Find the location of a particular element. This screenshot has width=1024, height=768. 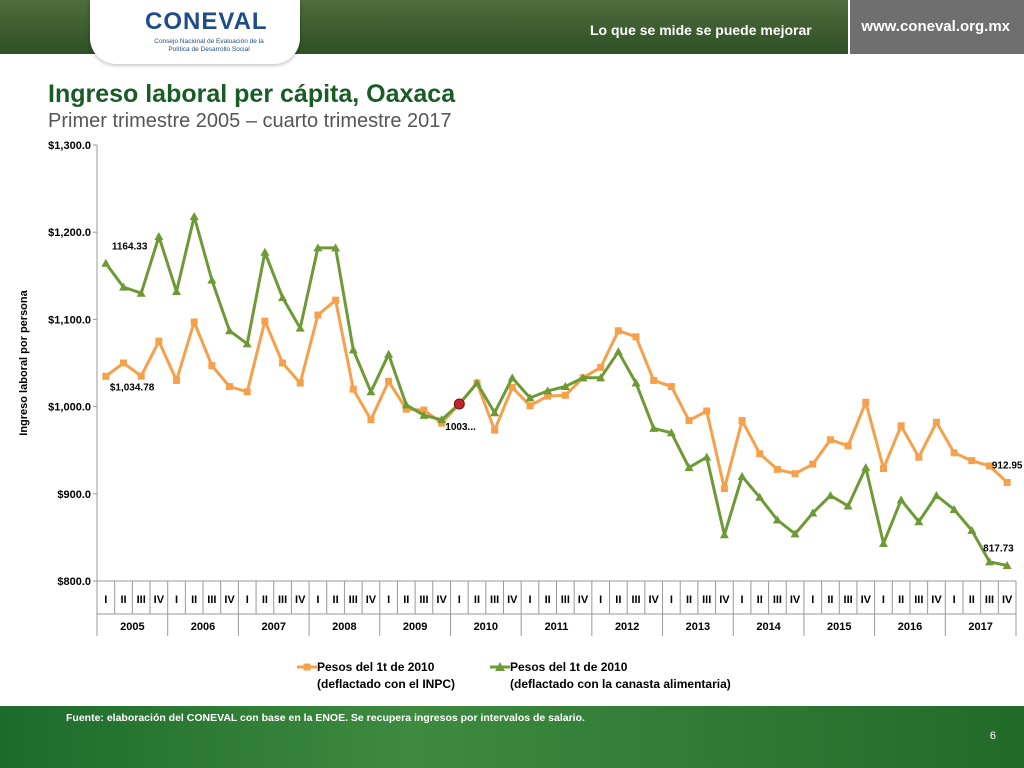

slogan: Lo que se mide se puede mejorar is located at coordinates (701, 30).